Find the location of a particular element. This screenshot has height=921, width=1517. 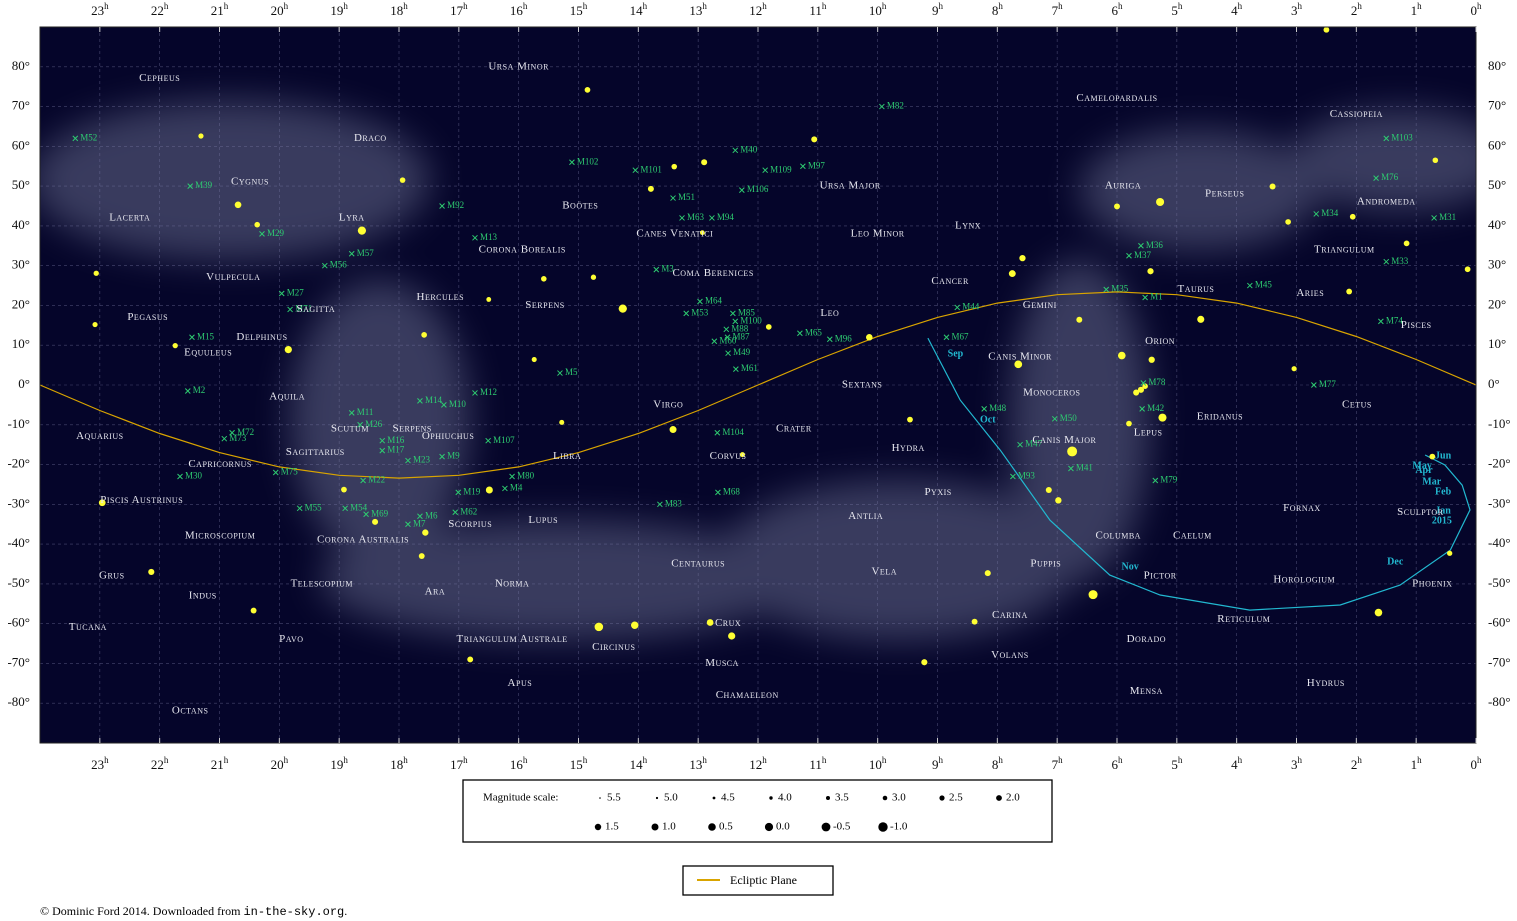

messier-label: M61 is located at coordinates (749, 368).